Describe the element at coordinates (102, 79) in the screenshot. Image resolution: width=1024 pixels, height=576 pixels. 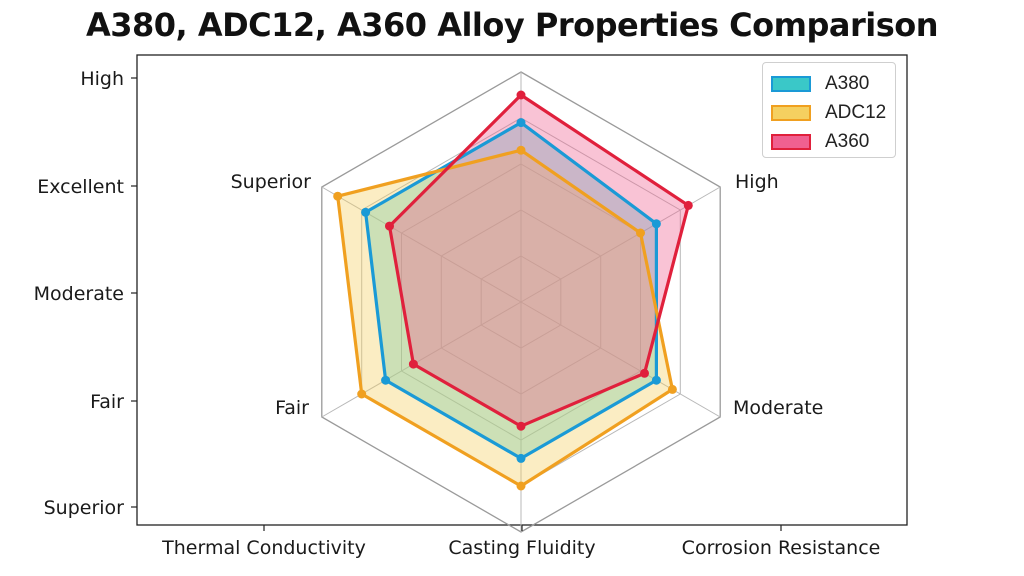
I see `y-tick-label: High` at that location.